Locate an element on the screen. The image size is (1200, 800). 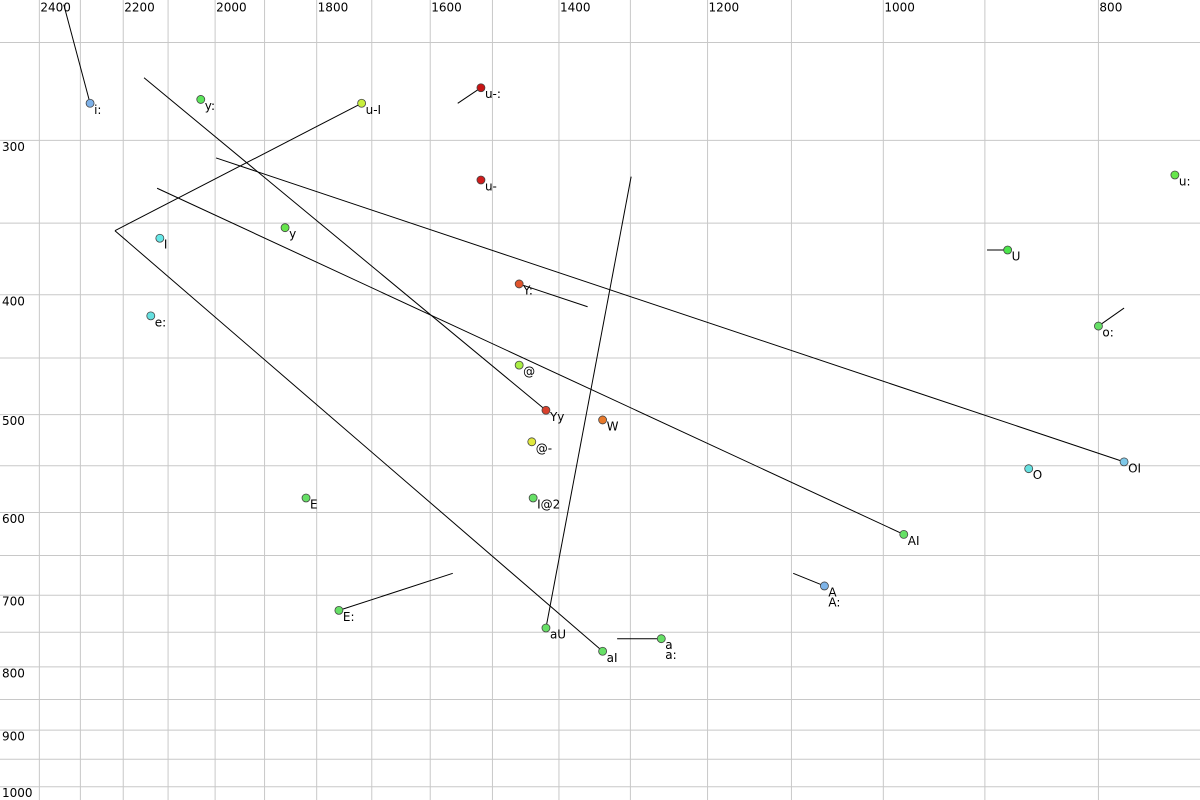
vowel-label: e: is located at coordinates (160, 322).